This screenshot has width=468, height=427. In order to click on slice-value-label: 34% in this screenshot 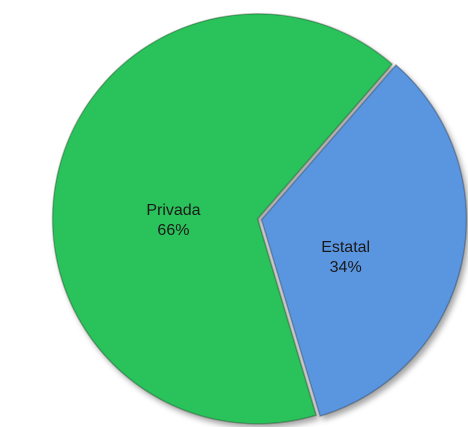, I will do `click(346, 267)`.